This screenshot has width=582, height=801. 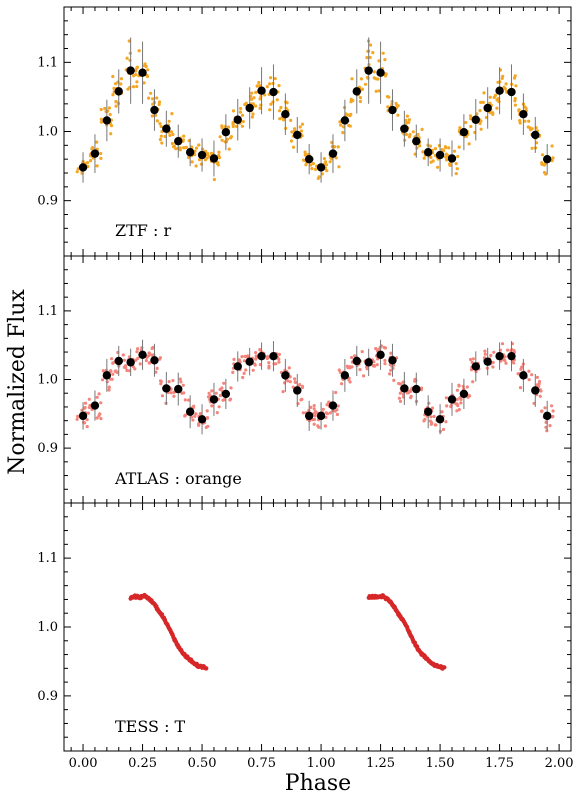 What do you see at coordinates (206, 668) in the screenshot?
I see `tess-point` at bounding box center [206, 668].